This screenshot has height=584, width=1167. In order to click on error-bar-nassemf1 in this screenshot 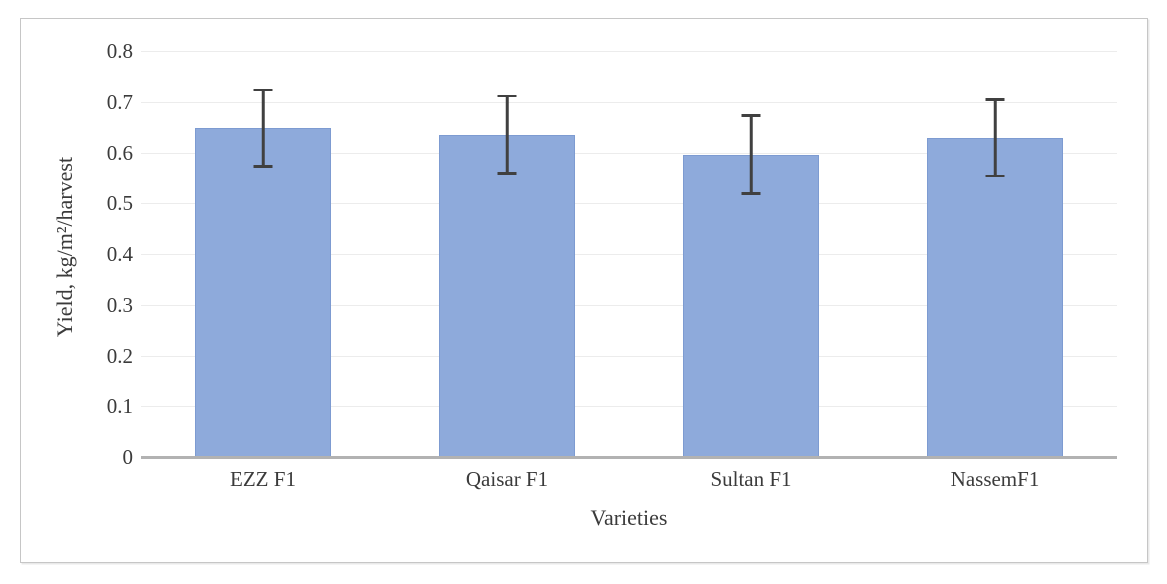, I will do `click(995, 138)`.